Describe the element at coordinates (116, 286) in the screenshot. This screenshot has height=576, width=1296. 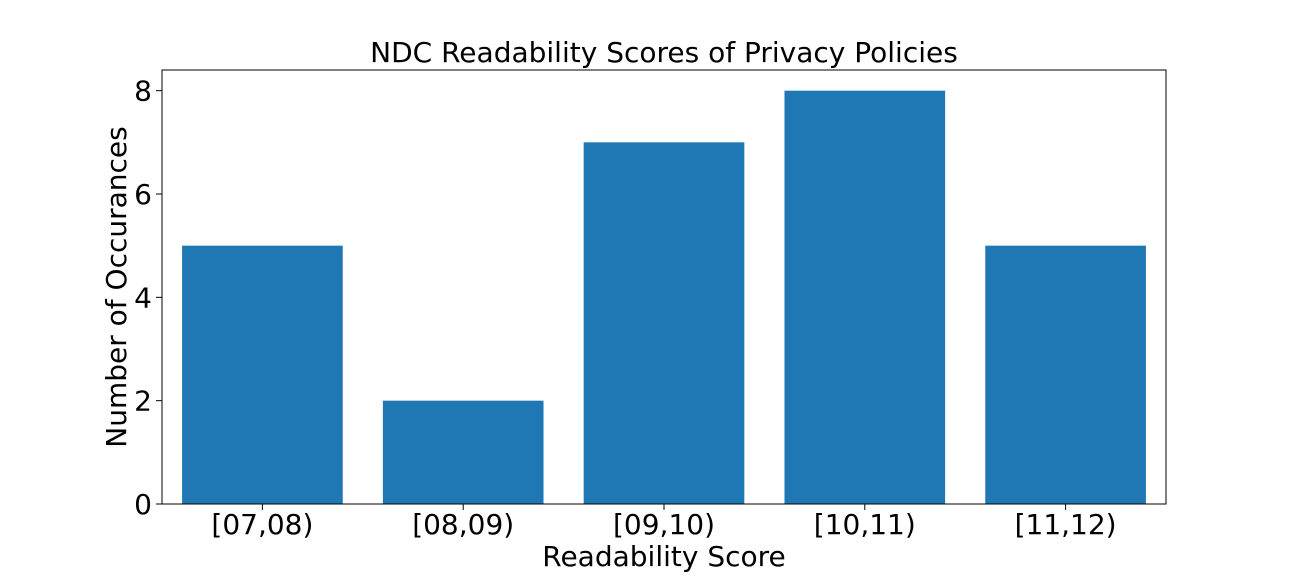
I see `y-axis-label: Number of Occurances` at that location.